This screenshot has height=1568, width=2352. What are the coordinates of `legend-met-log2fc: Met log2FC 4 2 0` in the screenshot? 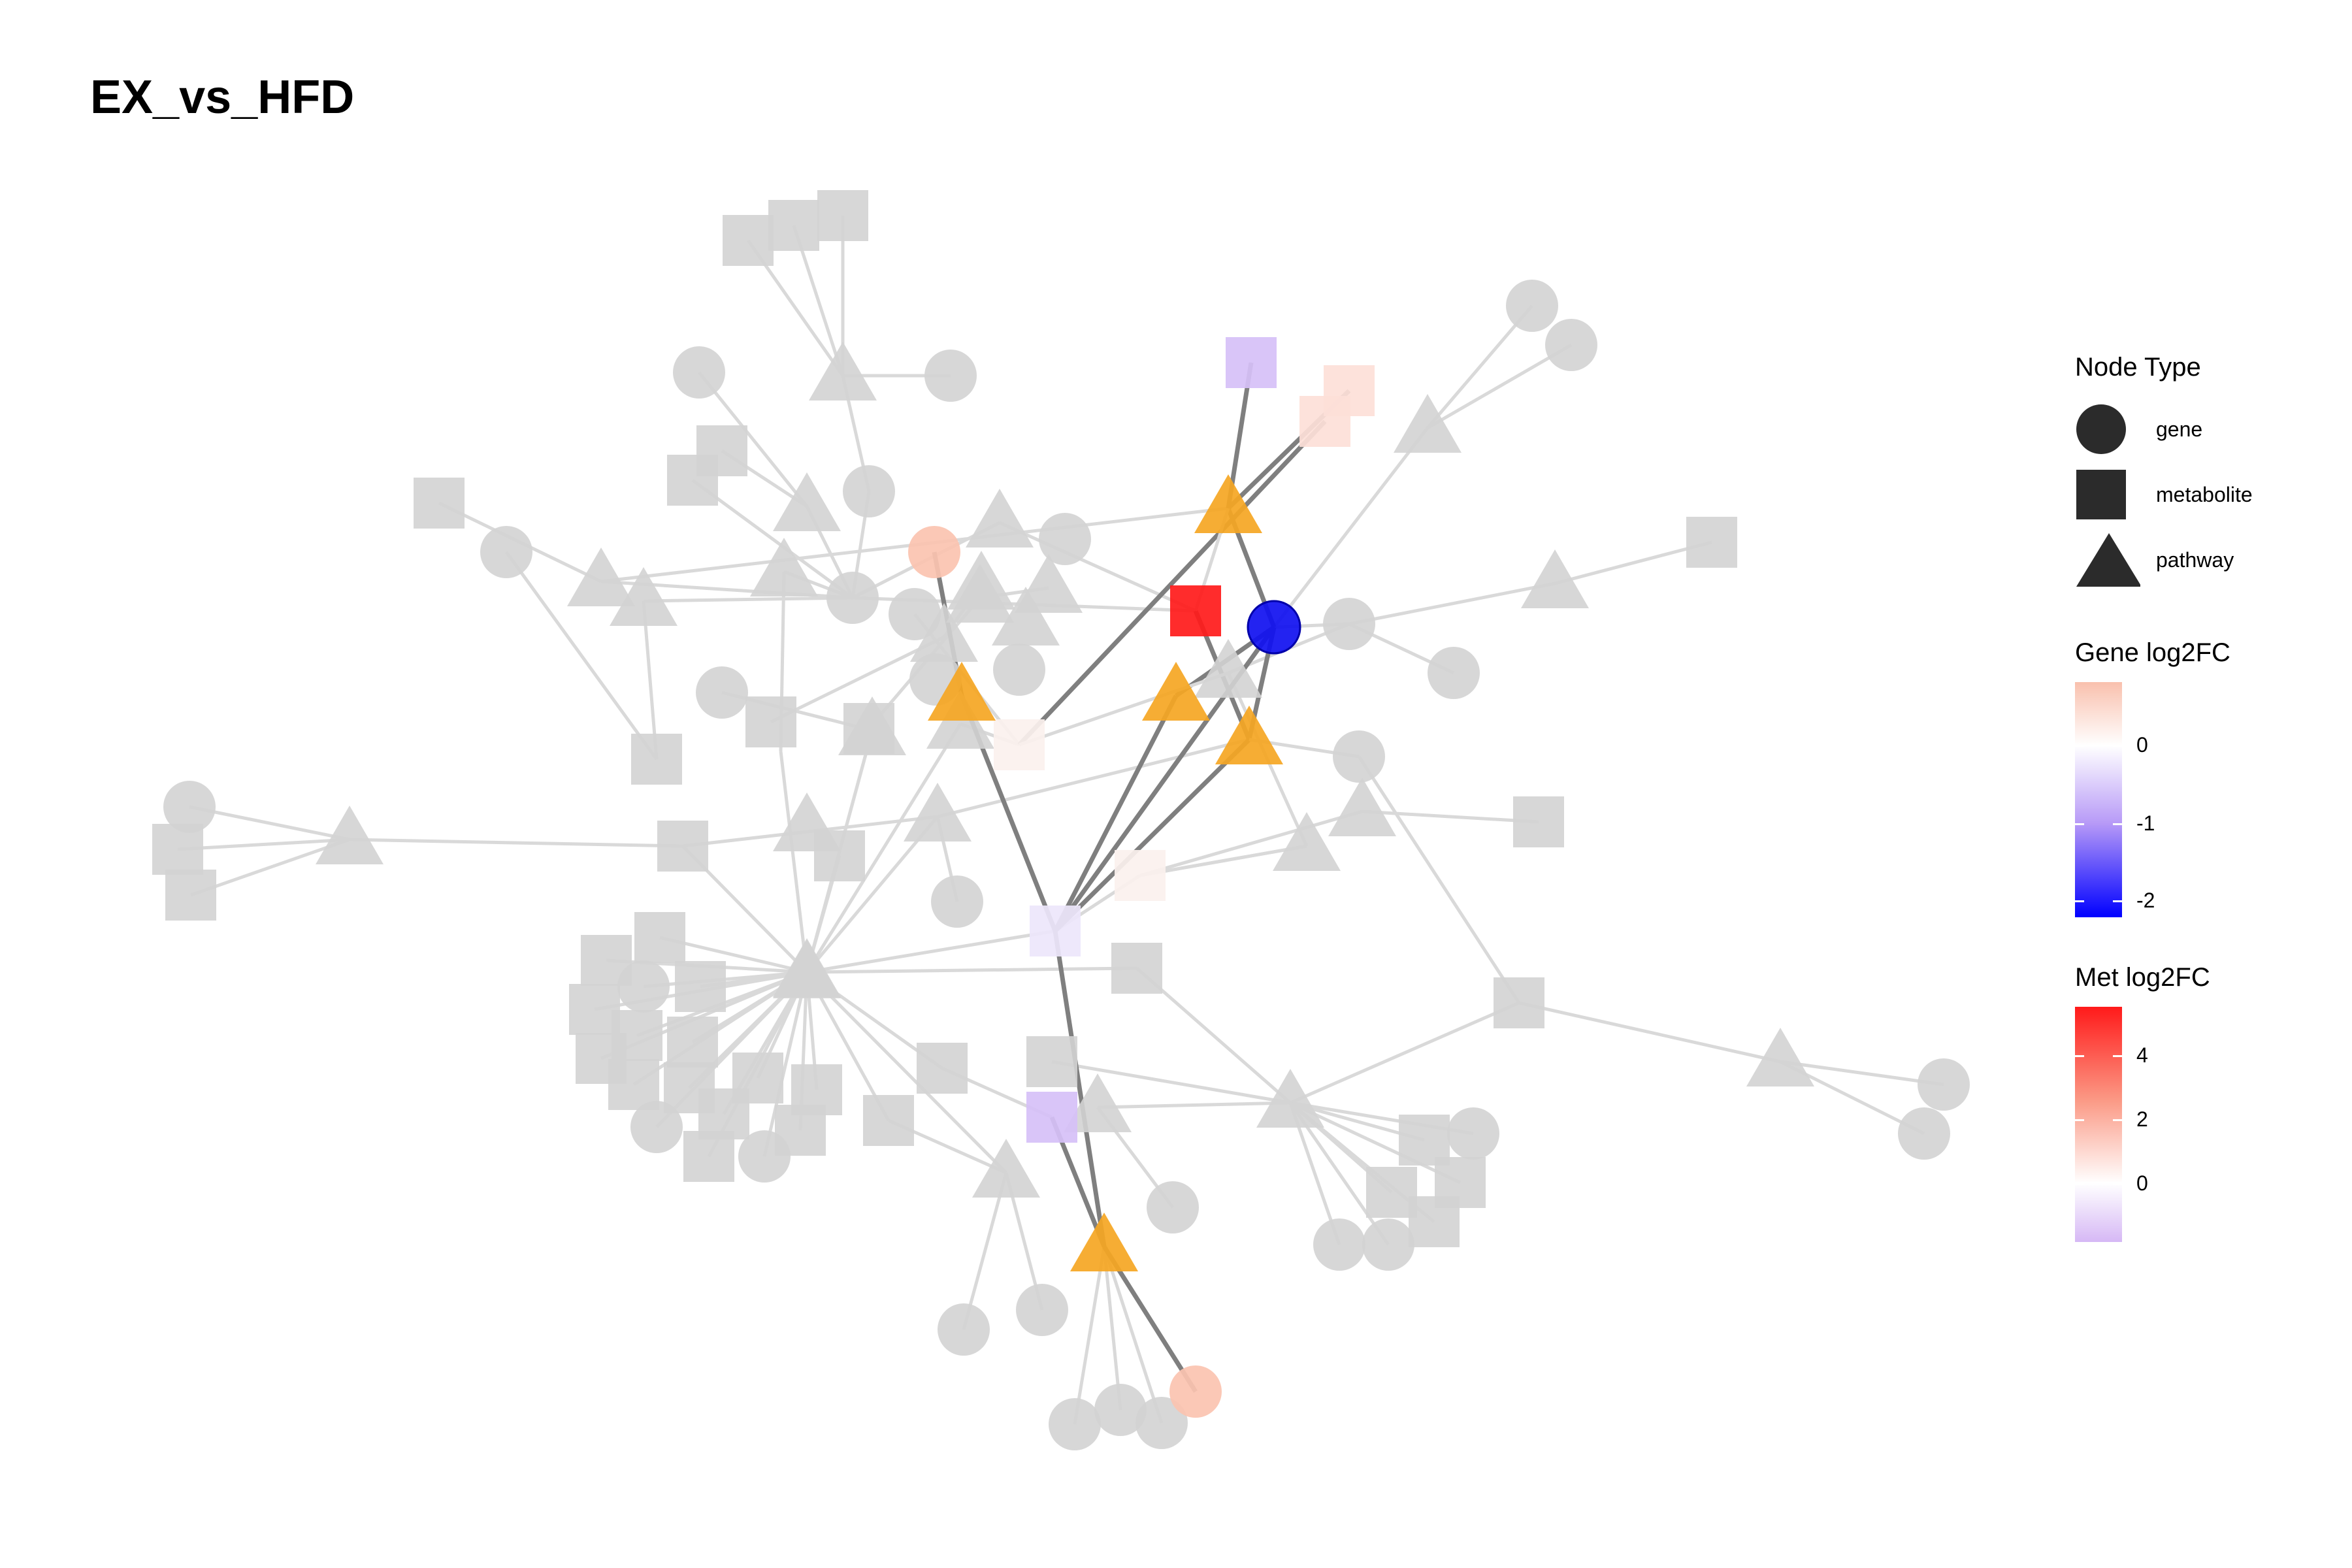 It's located at (2205, 1102).